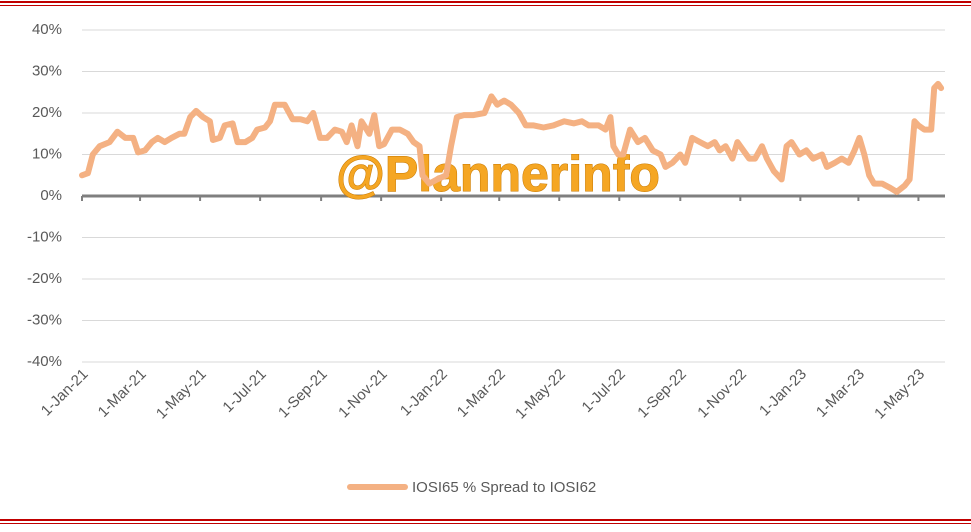 This screenshot has width=971, height=532. Describe the element at coordinates (47, 70) in the screenshot. I see `y-tick-label: 30%` at that location.